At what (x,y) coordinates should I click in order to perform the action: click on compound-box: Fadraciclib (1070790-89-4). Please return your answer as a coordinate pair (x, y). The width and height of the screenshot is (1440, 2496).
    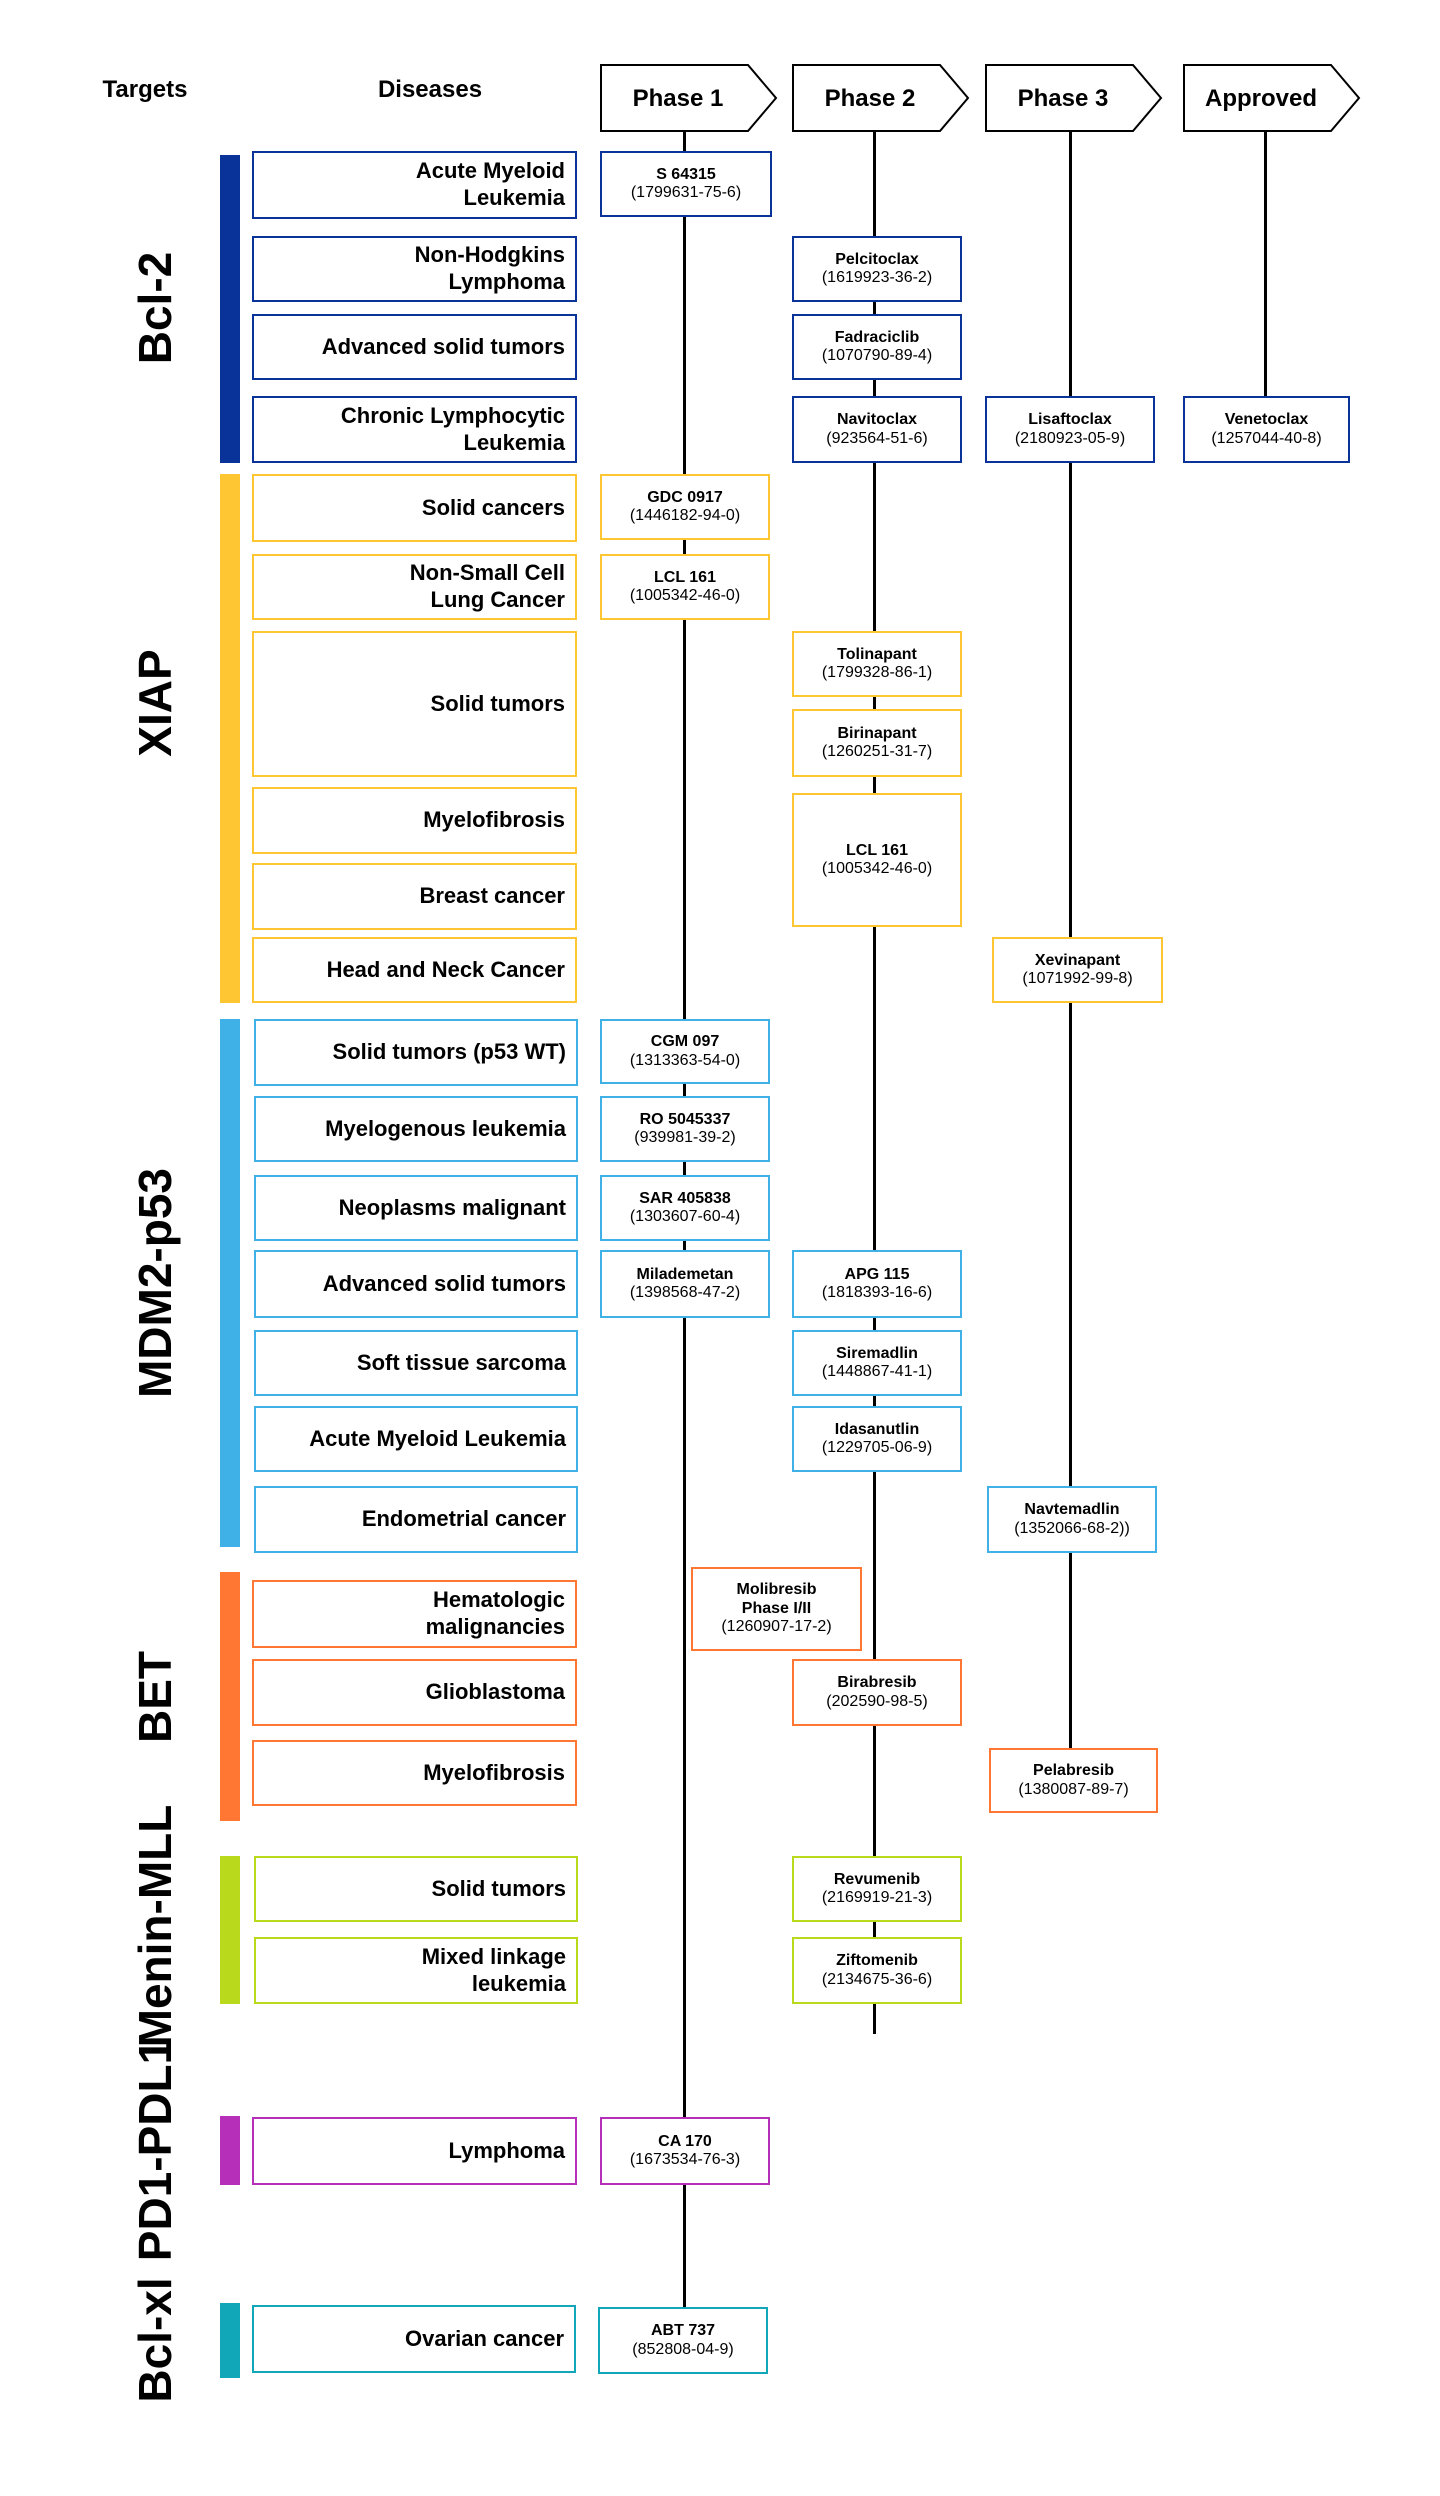
    Looking at the image, I should click on (877, 347).